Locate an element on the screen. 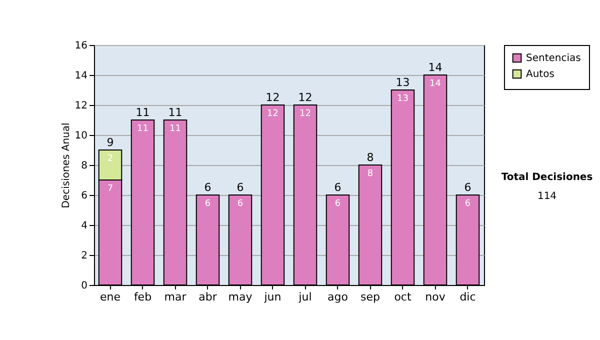  y-tick-label: 10 is located at coordinates (81, 136).